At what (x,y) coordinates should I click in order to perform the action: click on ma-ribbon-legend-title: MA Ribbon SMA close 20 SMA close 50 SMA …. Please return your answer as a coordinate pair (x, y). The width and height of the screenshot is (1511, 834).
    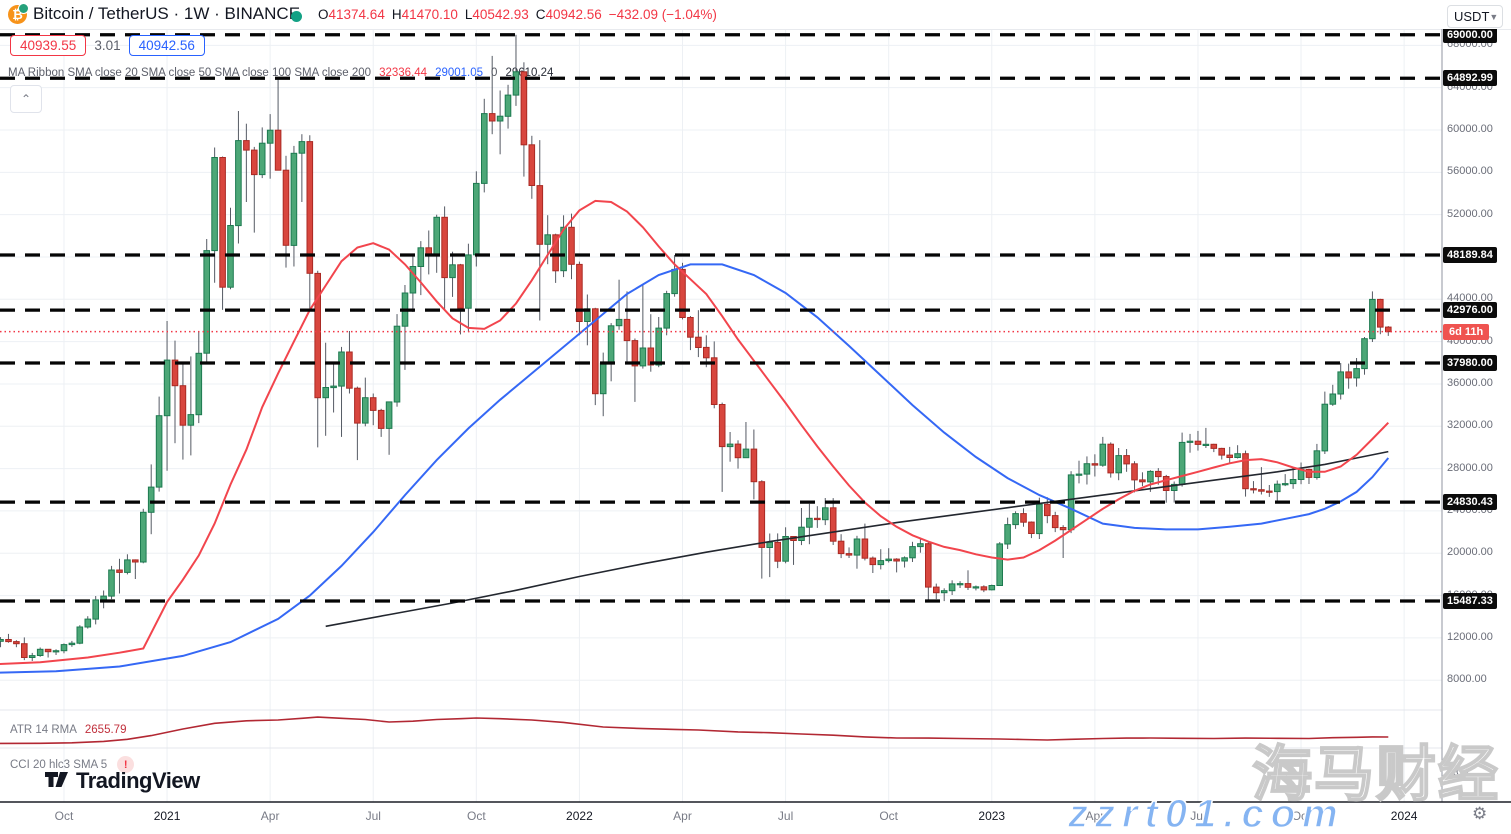
    Looking at the image, I should click on (190, 73).